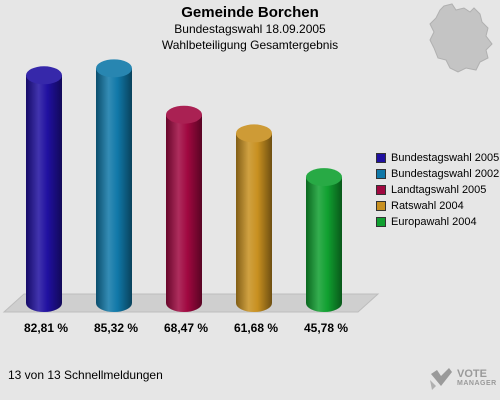 Image resolution: width=500 pixels, height=400 pixels. Describe the element at coordinates (445, 158) in the screenshot. I see `legend-label: Bundestagswahl 2005` at that location.